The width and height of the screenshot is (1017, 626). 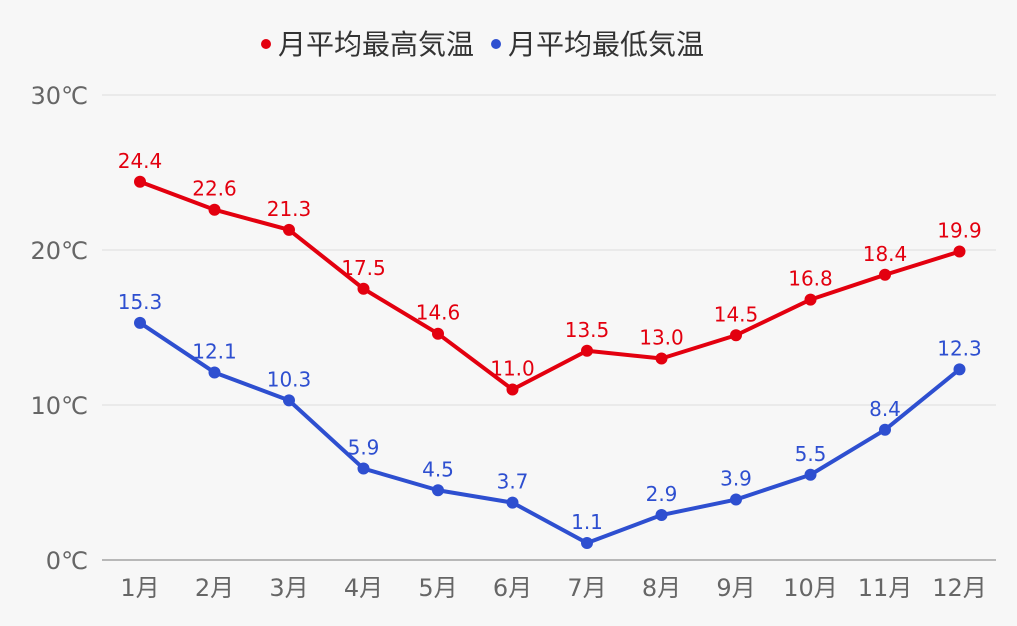 What do you see at coordinates (214, 189) in the screenshot?
I see `data-label: 22.6` at bounding box center [214, 189].